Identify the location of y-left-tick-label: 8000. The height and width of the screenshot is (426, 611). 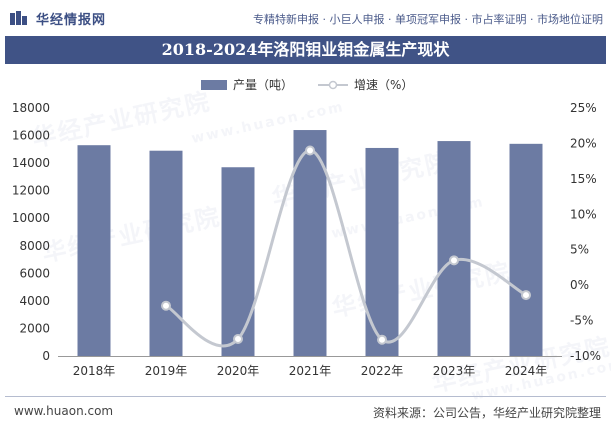
(34, 246).